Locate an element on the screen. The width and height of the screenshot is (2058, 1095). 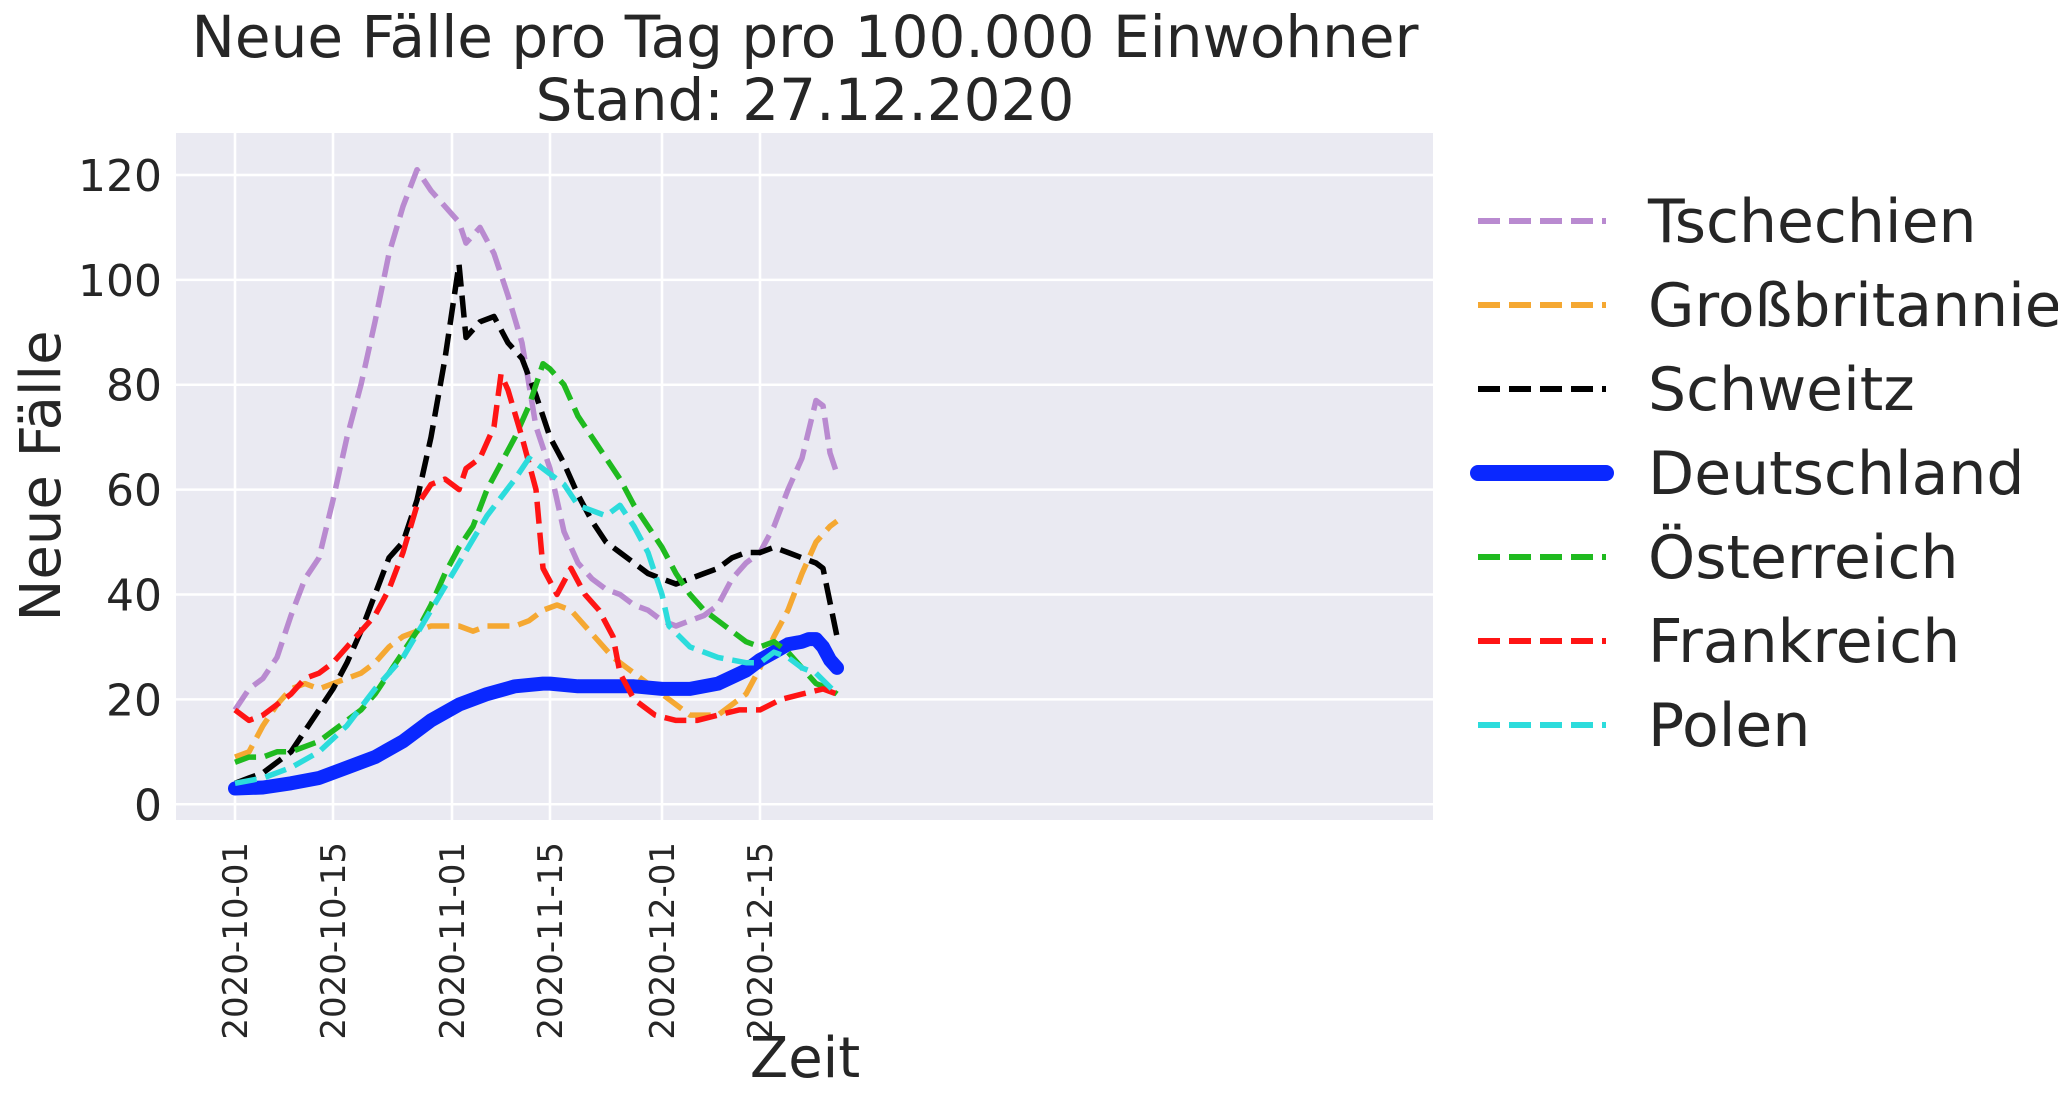
x-axis-label: Zeit is located at coordinates (805, 1058).